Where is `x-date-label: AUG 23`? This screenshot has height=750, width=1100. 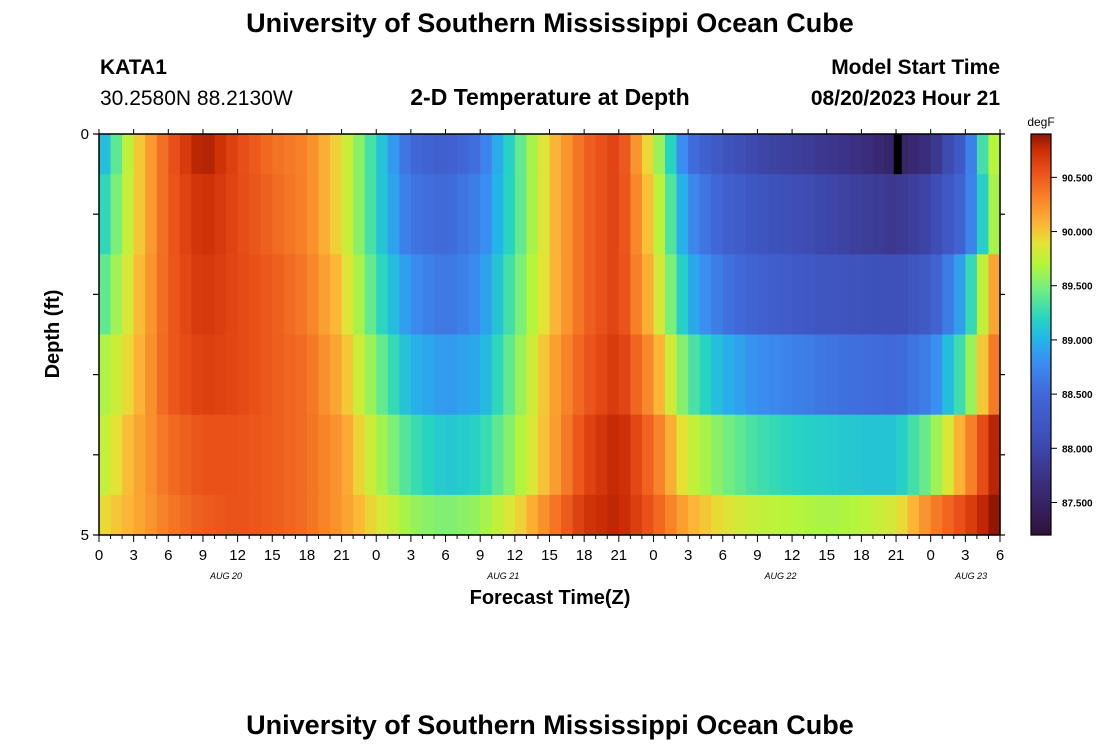
x-date-label: AUG 23 is located at coordinates (970, 576).